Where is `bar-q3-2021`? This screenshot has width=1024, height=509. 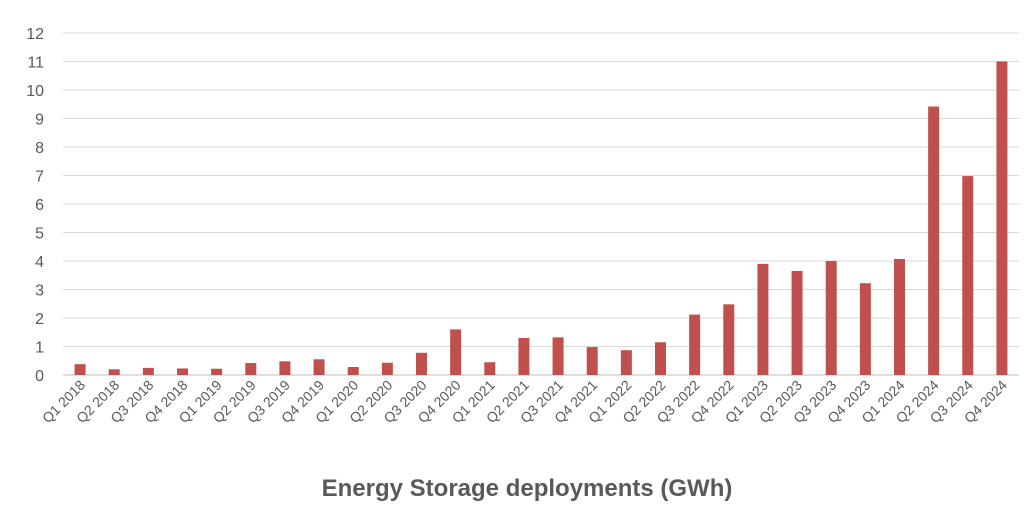 bar-q3-2021 is located at coordinates (558, 356).